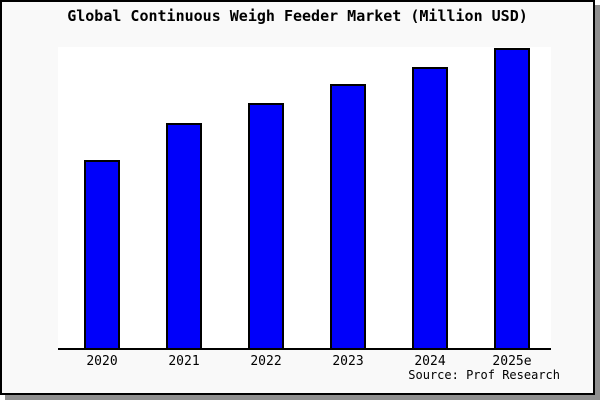 This screenshot has height=400, width=600. I want to click on bar-2023, so click(348, 216).